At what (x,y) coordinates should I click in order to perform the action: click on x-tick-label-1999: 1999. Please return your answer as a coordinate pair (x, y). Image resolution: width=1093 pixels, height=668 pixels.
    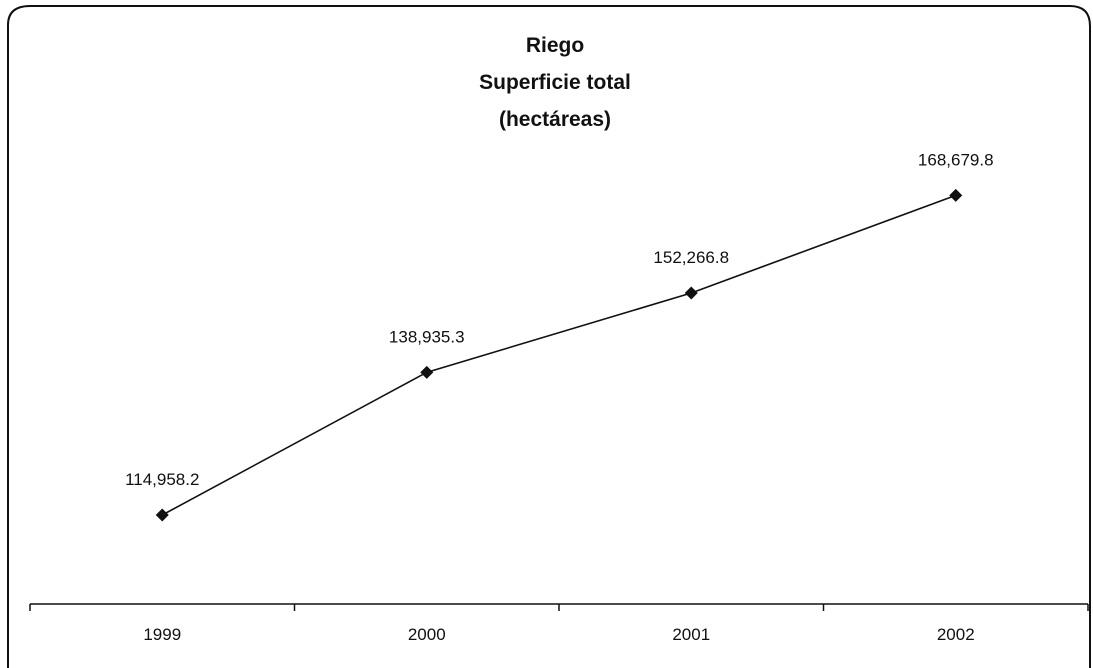
    Looking at the image, I should click on (162, 634).